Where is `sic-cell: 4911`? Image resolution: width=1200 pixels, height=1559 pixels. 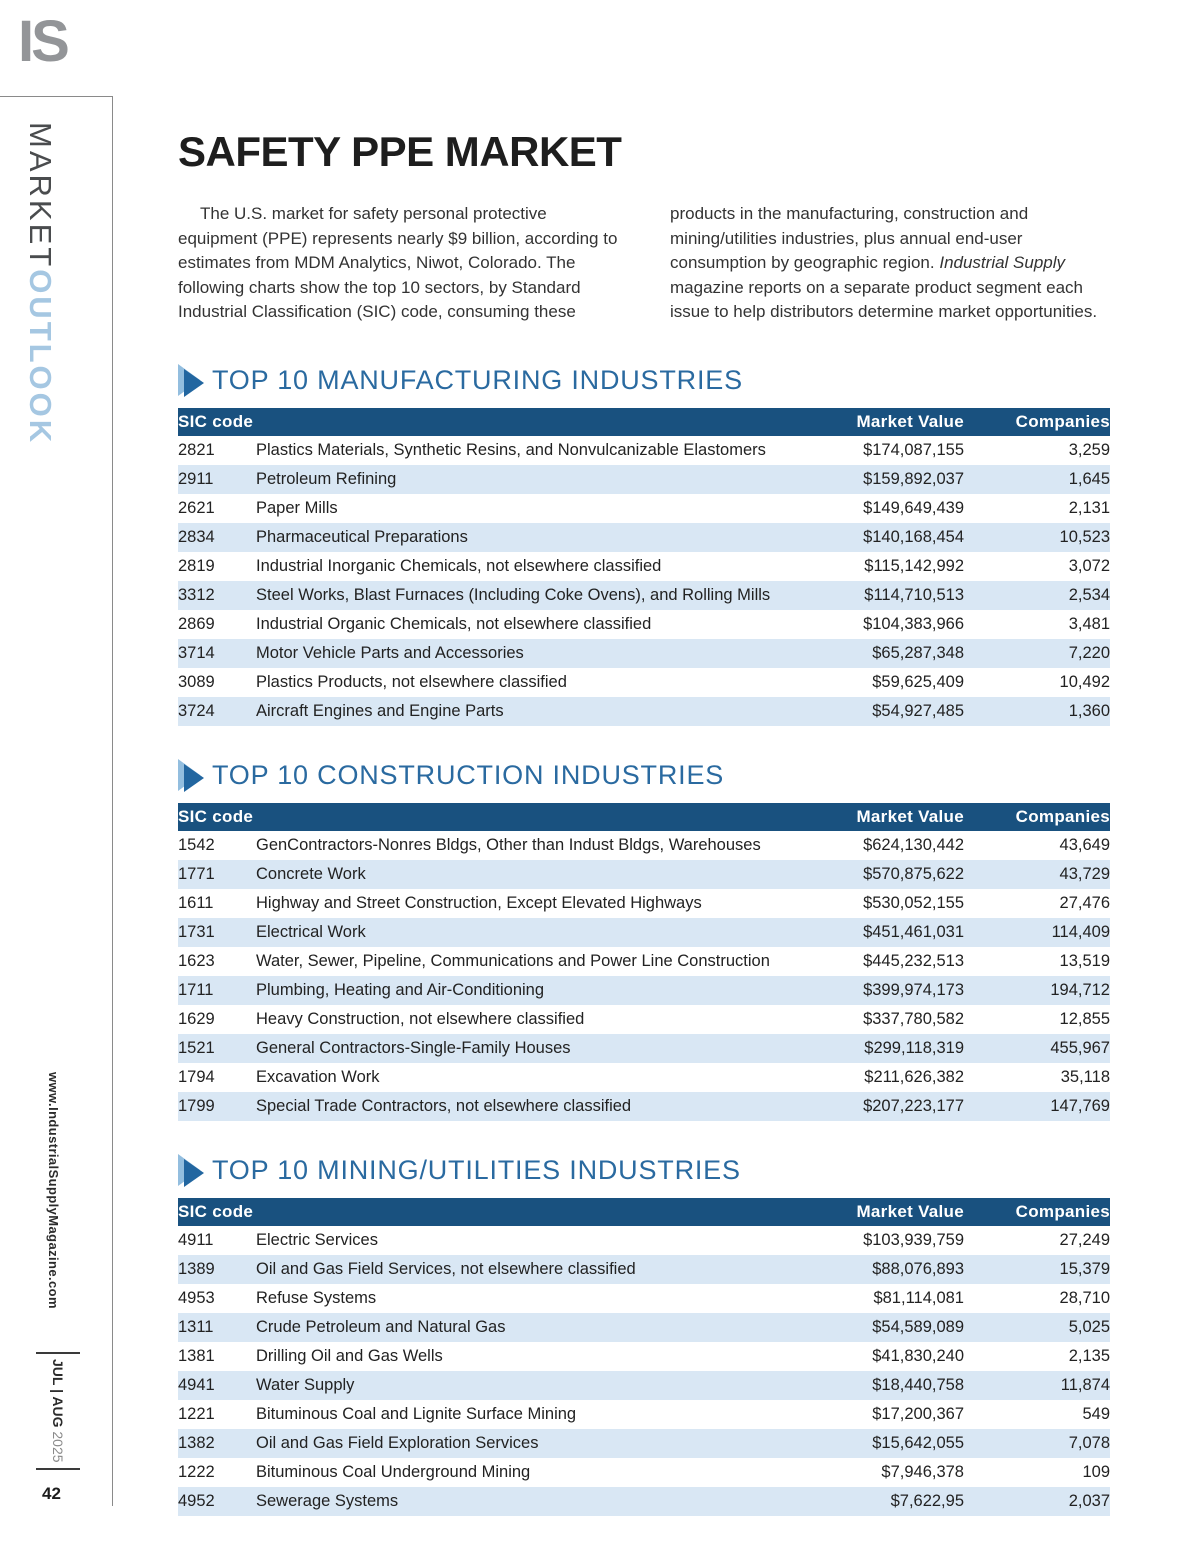
sic-cell: 4911 is located at coordinates (196, 1239).